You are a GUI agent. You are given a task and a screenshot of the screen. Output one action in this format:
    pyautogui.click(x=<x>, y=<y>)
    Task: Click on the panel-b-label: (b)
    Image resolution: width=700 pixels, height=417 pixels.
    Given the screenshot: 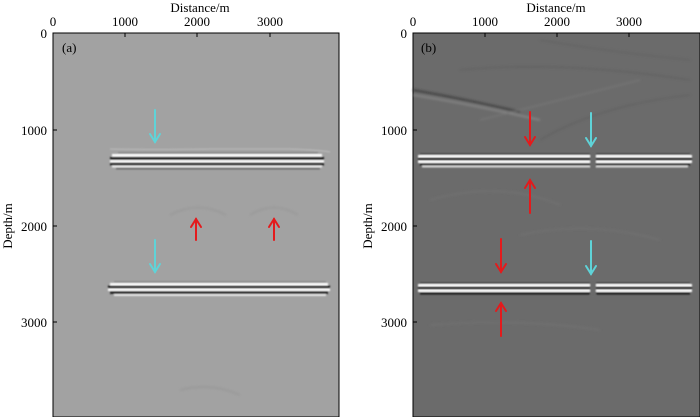 What is the action you would take?
    pyautogui.click(x=428, y=47)
    